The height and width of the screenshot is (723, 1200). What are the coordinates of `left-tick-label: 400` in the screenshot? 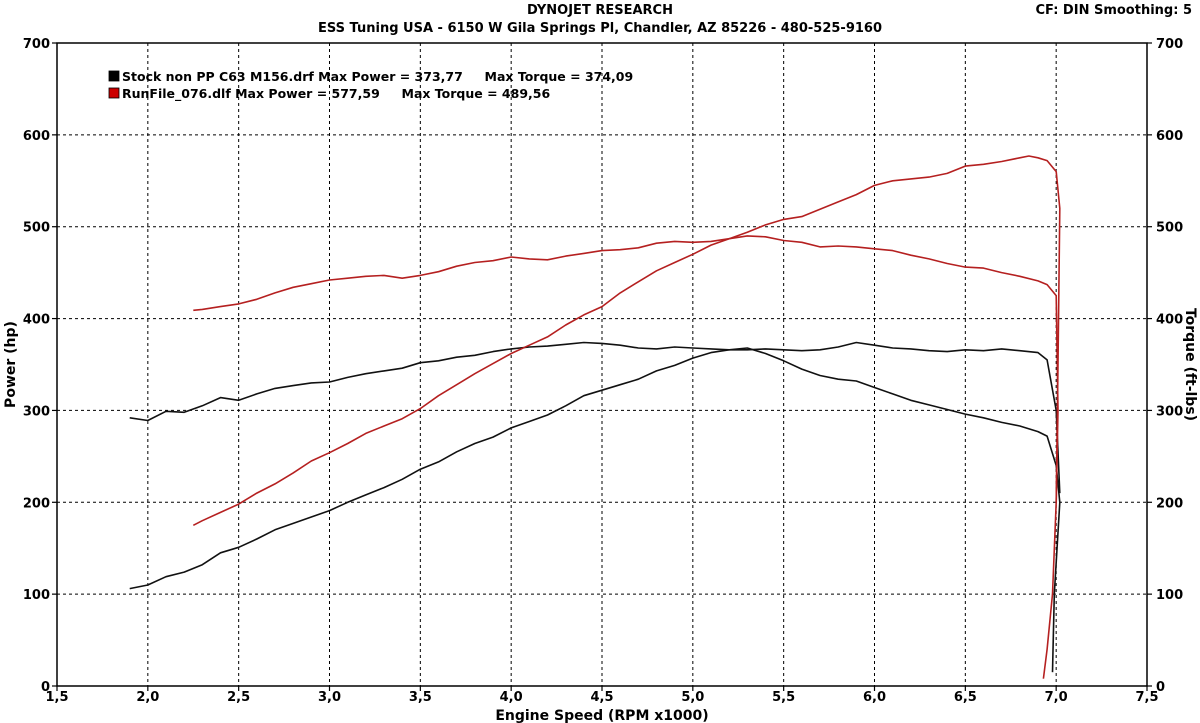 It's located at (36, 320).